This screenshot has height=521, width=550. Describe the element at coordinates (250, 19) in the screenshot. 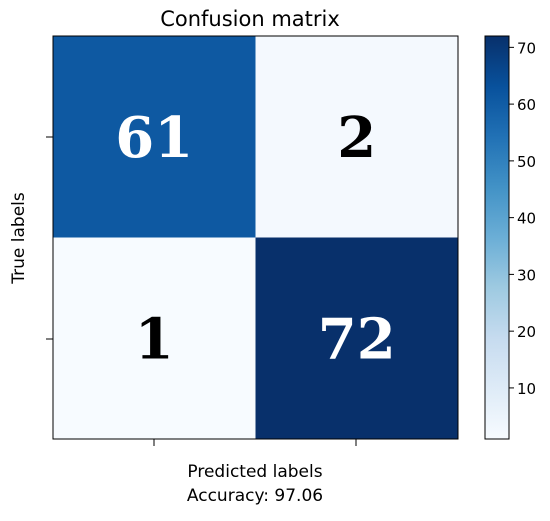

I see `chart-title: Confusion matrix` at that location.